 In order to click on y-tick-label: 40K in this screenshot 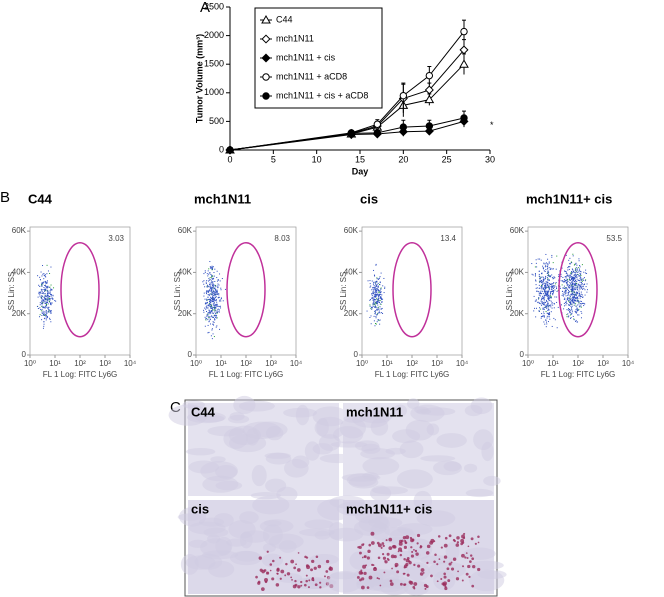, I will do `click(19, 272)`.